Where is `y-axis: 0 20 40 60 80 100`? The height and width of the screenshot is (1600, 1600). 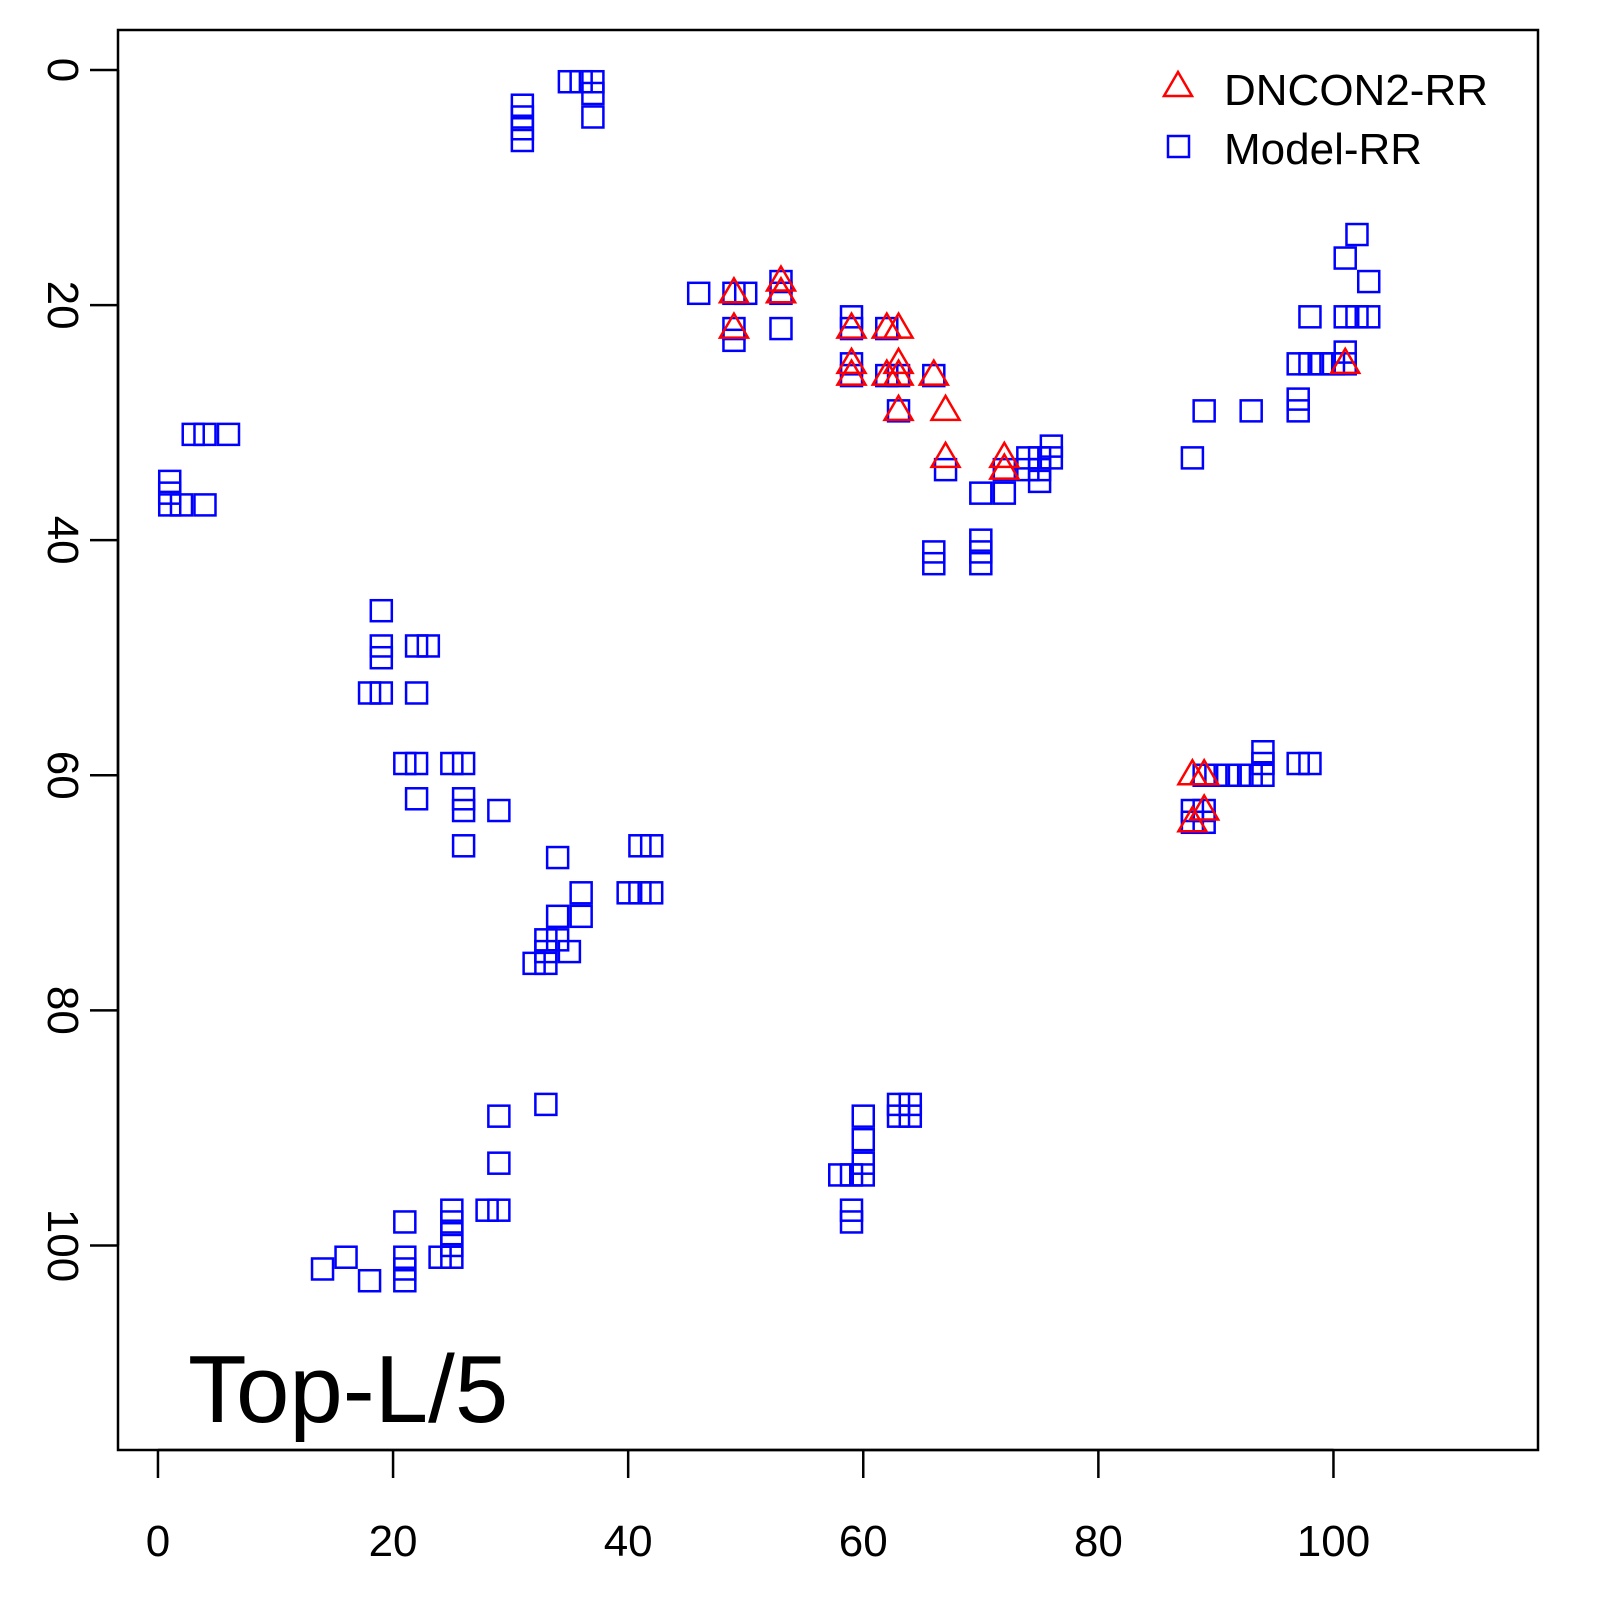
y-axis: 0 20 40 60 80 100 is located at coordinates (79, 670).